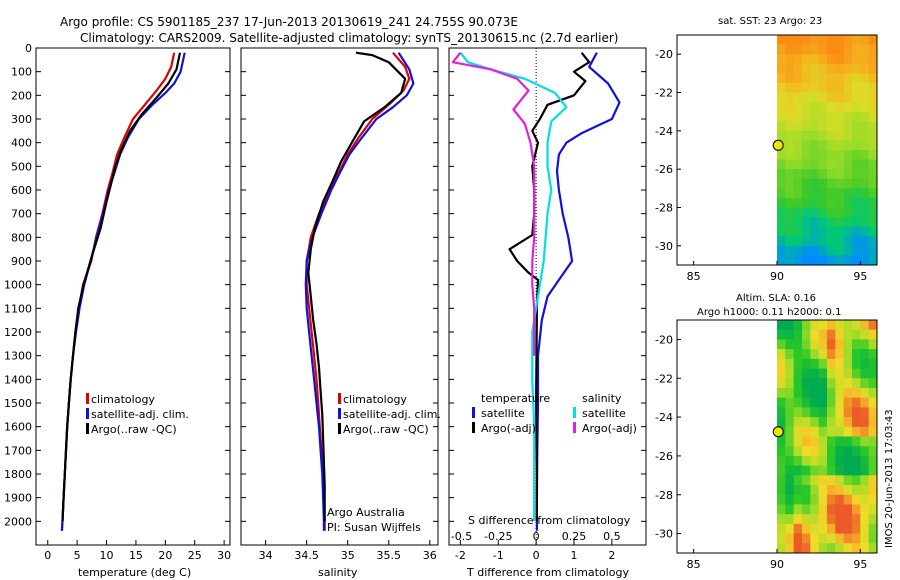  Describe the element at coordinates (366, 512) in the screenshot. I see `pi-annotation-1: Argo Australia` at that location.